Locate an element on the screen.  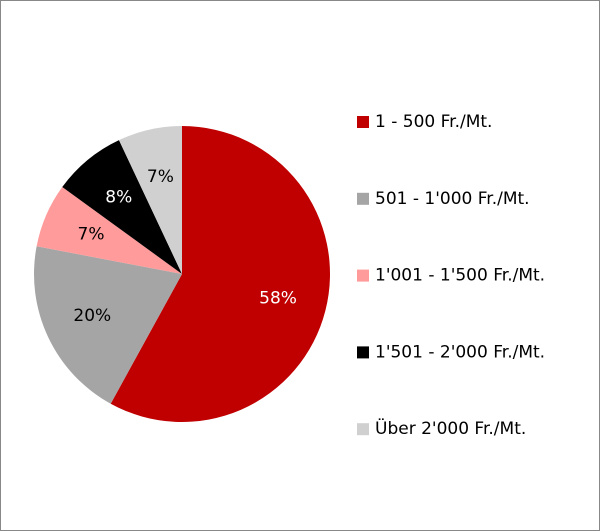
data-label: 8% is located at coordinates (118, 198).